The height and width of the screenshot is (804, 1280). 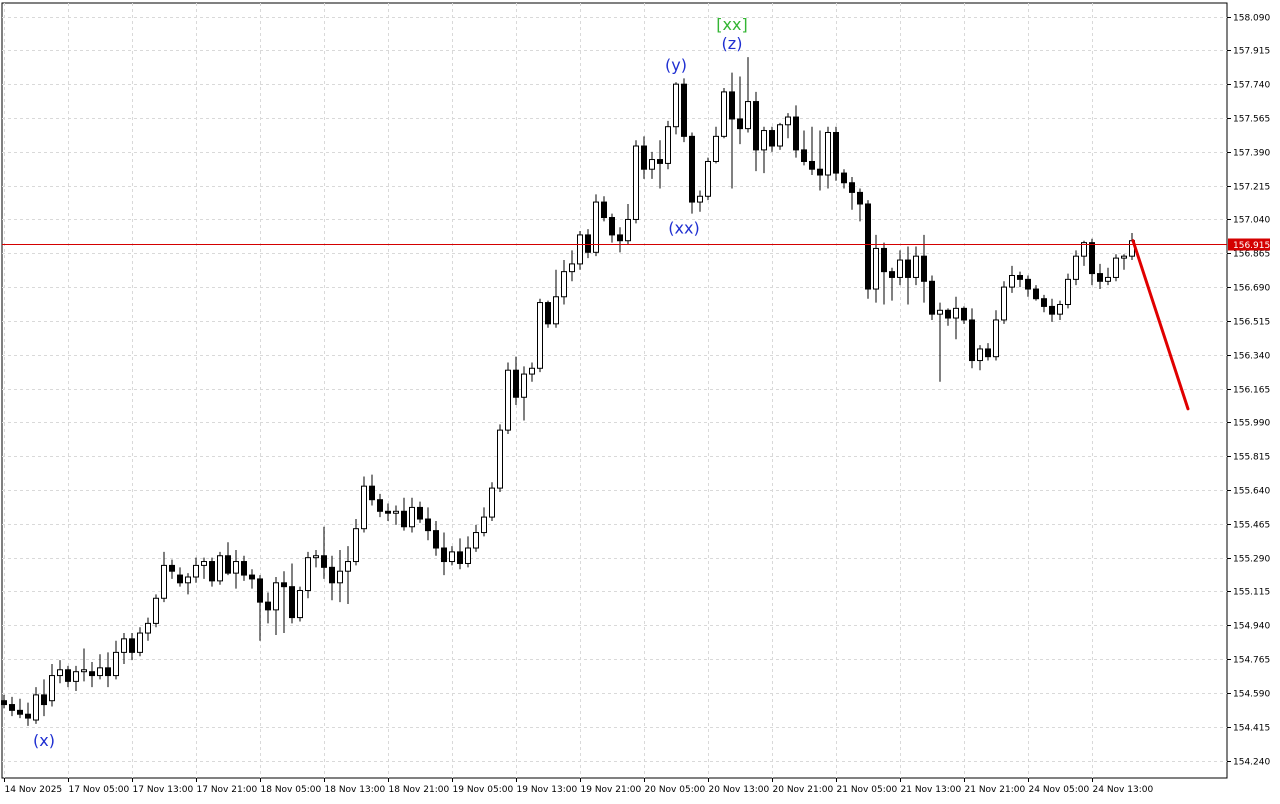 What do you see at coordinates (1251, 391) in the screenshot?
I see `y-tick-label: 156.165` at bounding box center [1251, 391].